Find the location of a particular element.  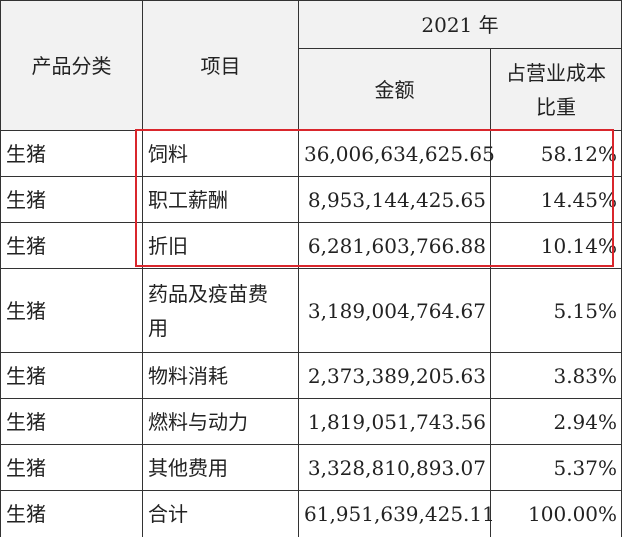

cell-ratio: 3.83% is located at coordinates (555, 375).